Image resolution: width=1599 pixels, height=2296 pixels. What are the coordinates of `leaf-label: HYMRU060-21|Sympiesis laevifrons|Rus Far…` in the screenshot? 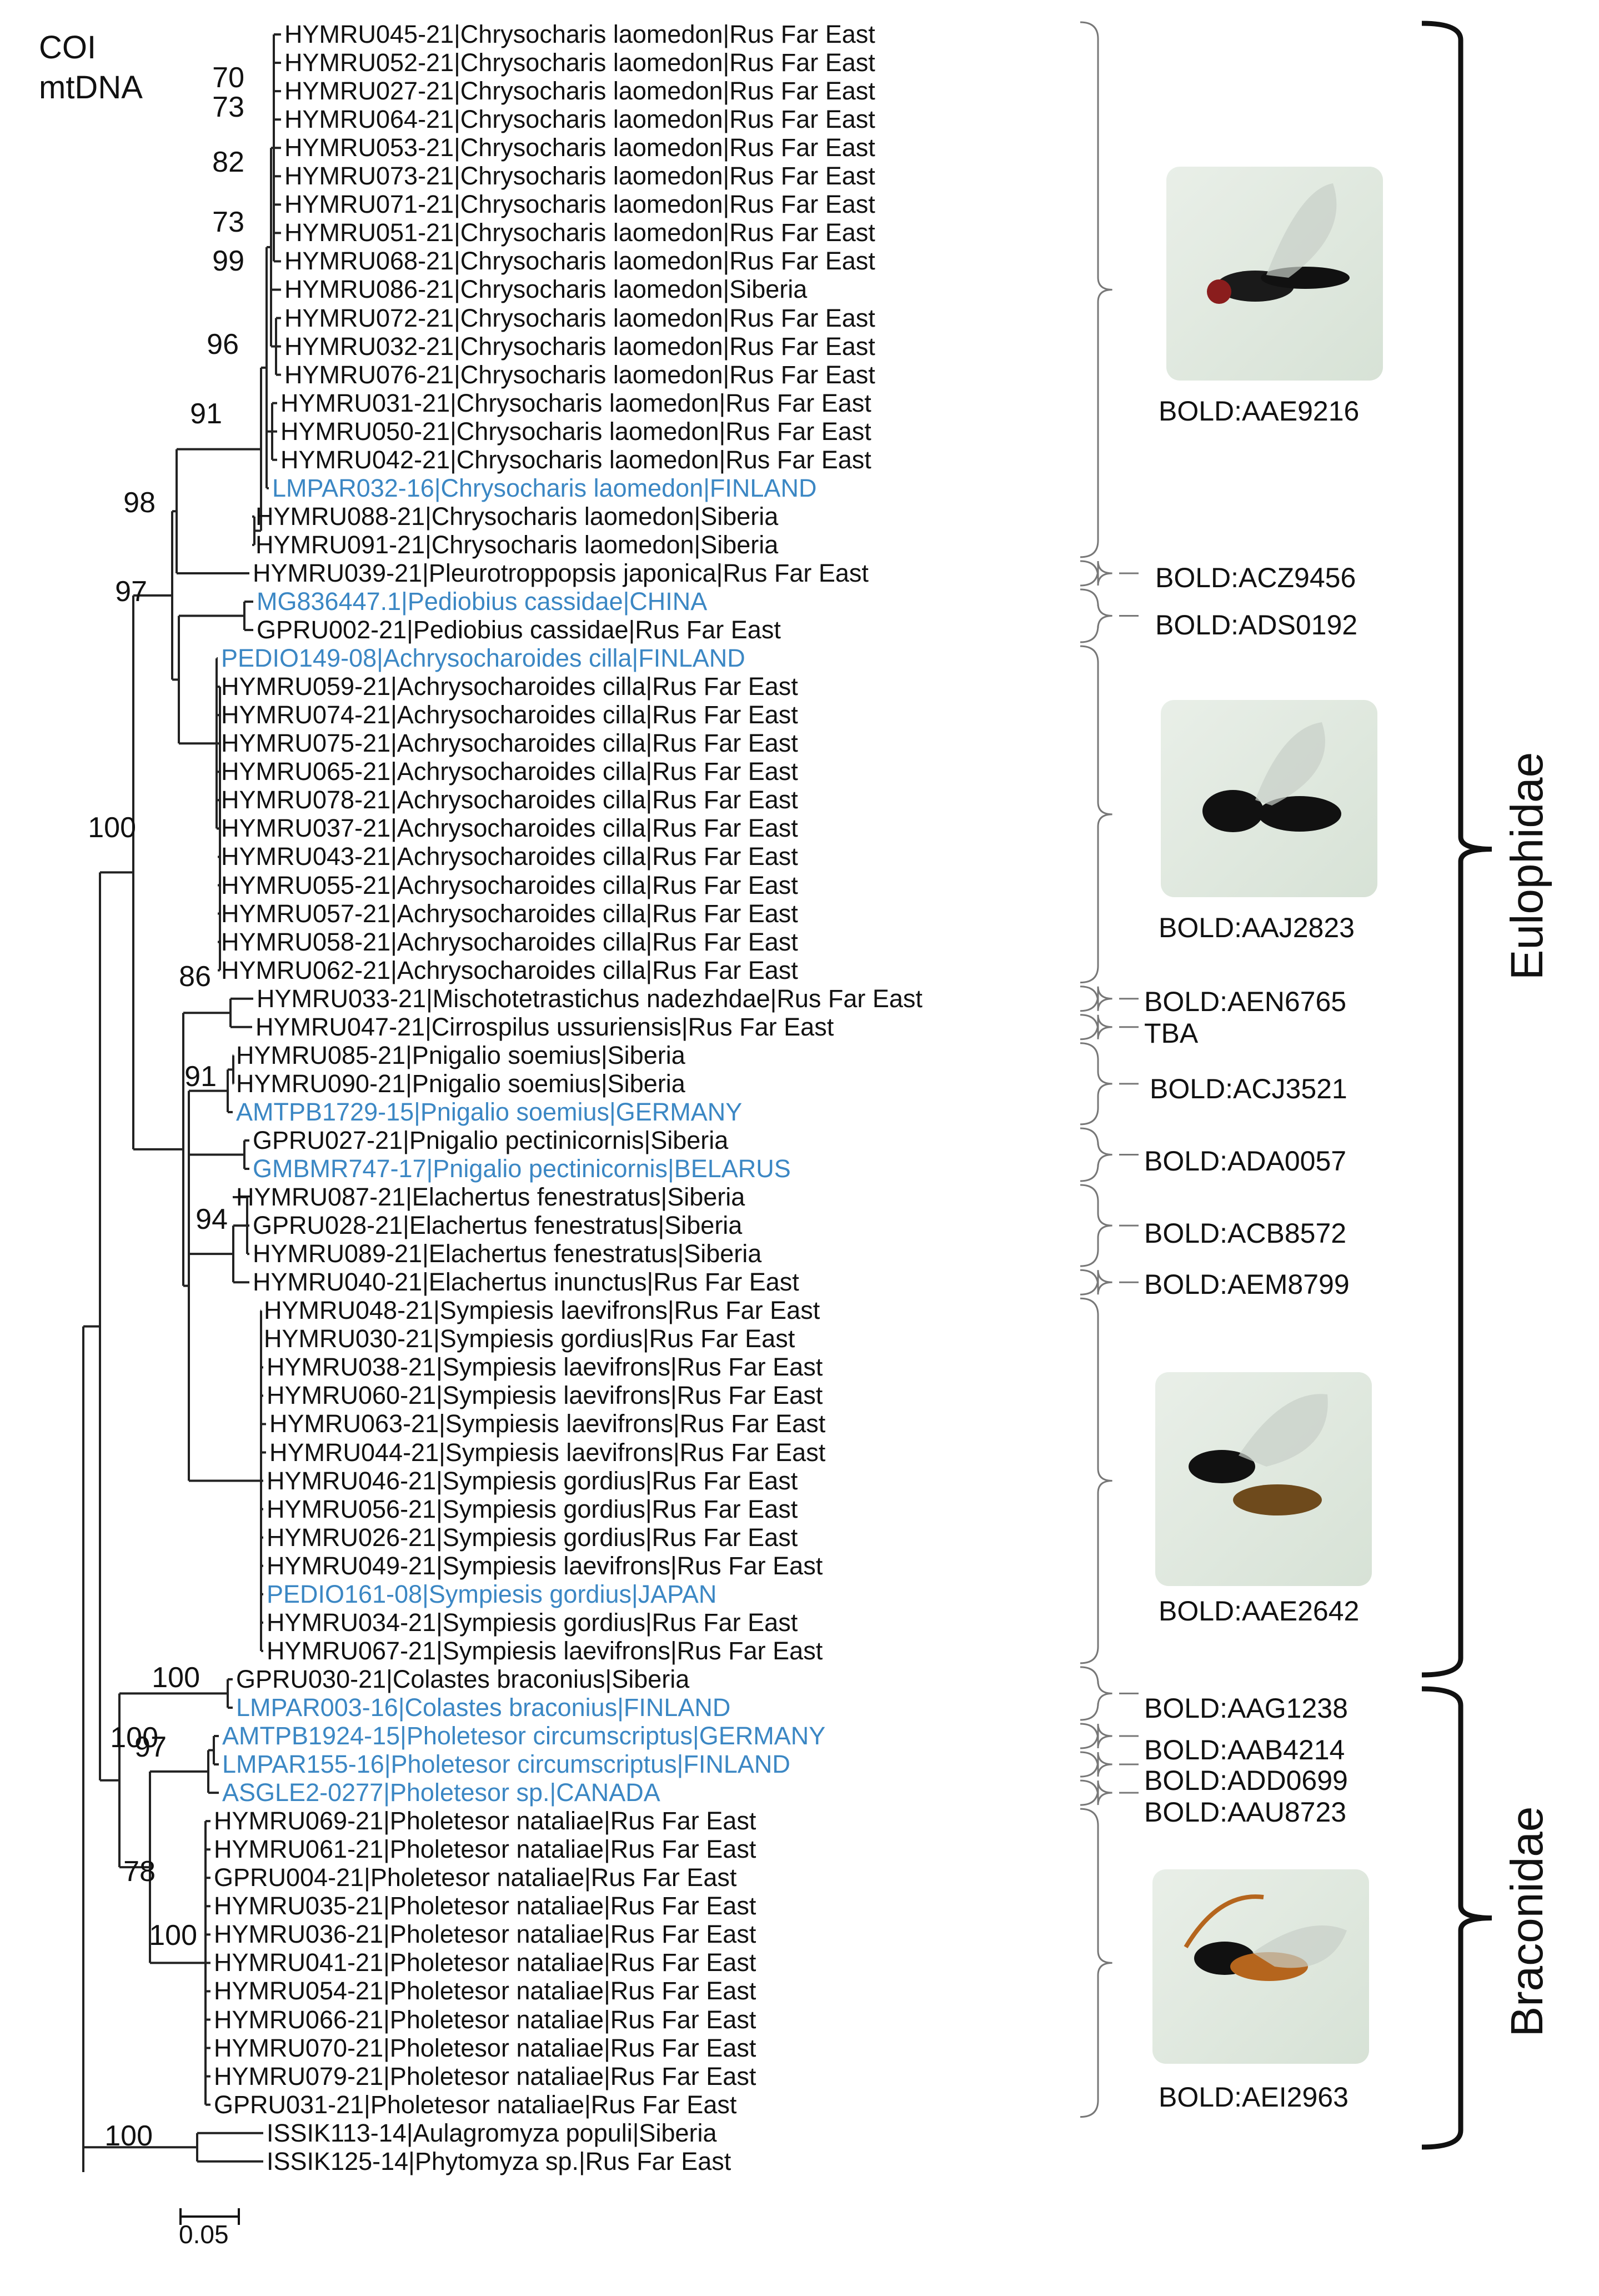 It's located at (545, 1395).